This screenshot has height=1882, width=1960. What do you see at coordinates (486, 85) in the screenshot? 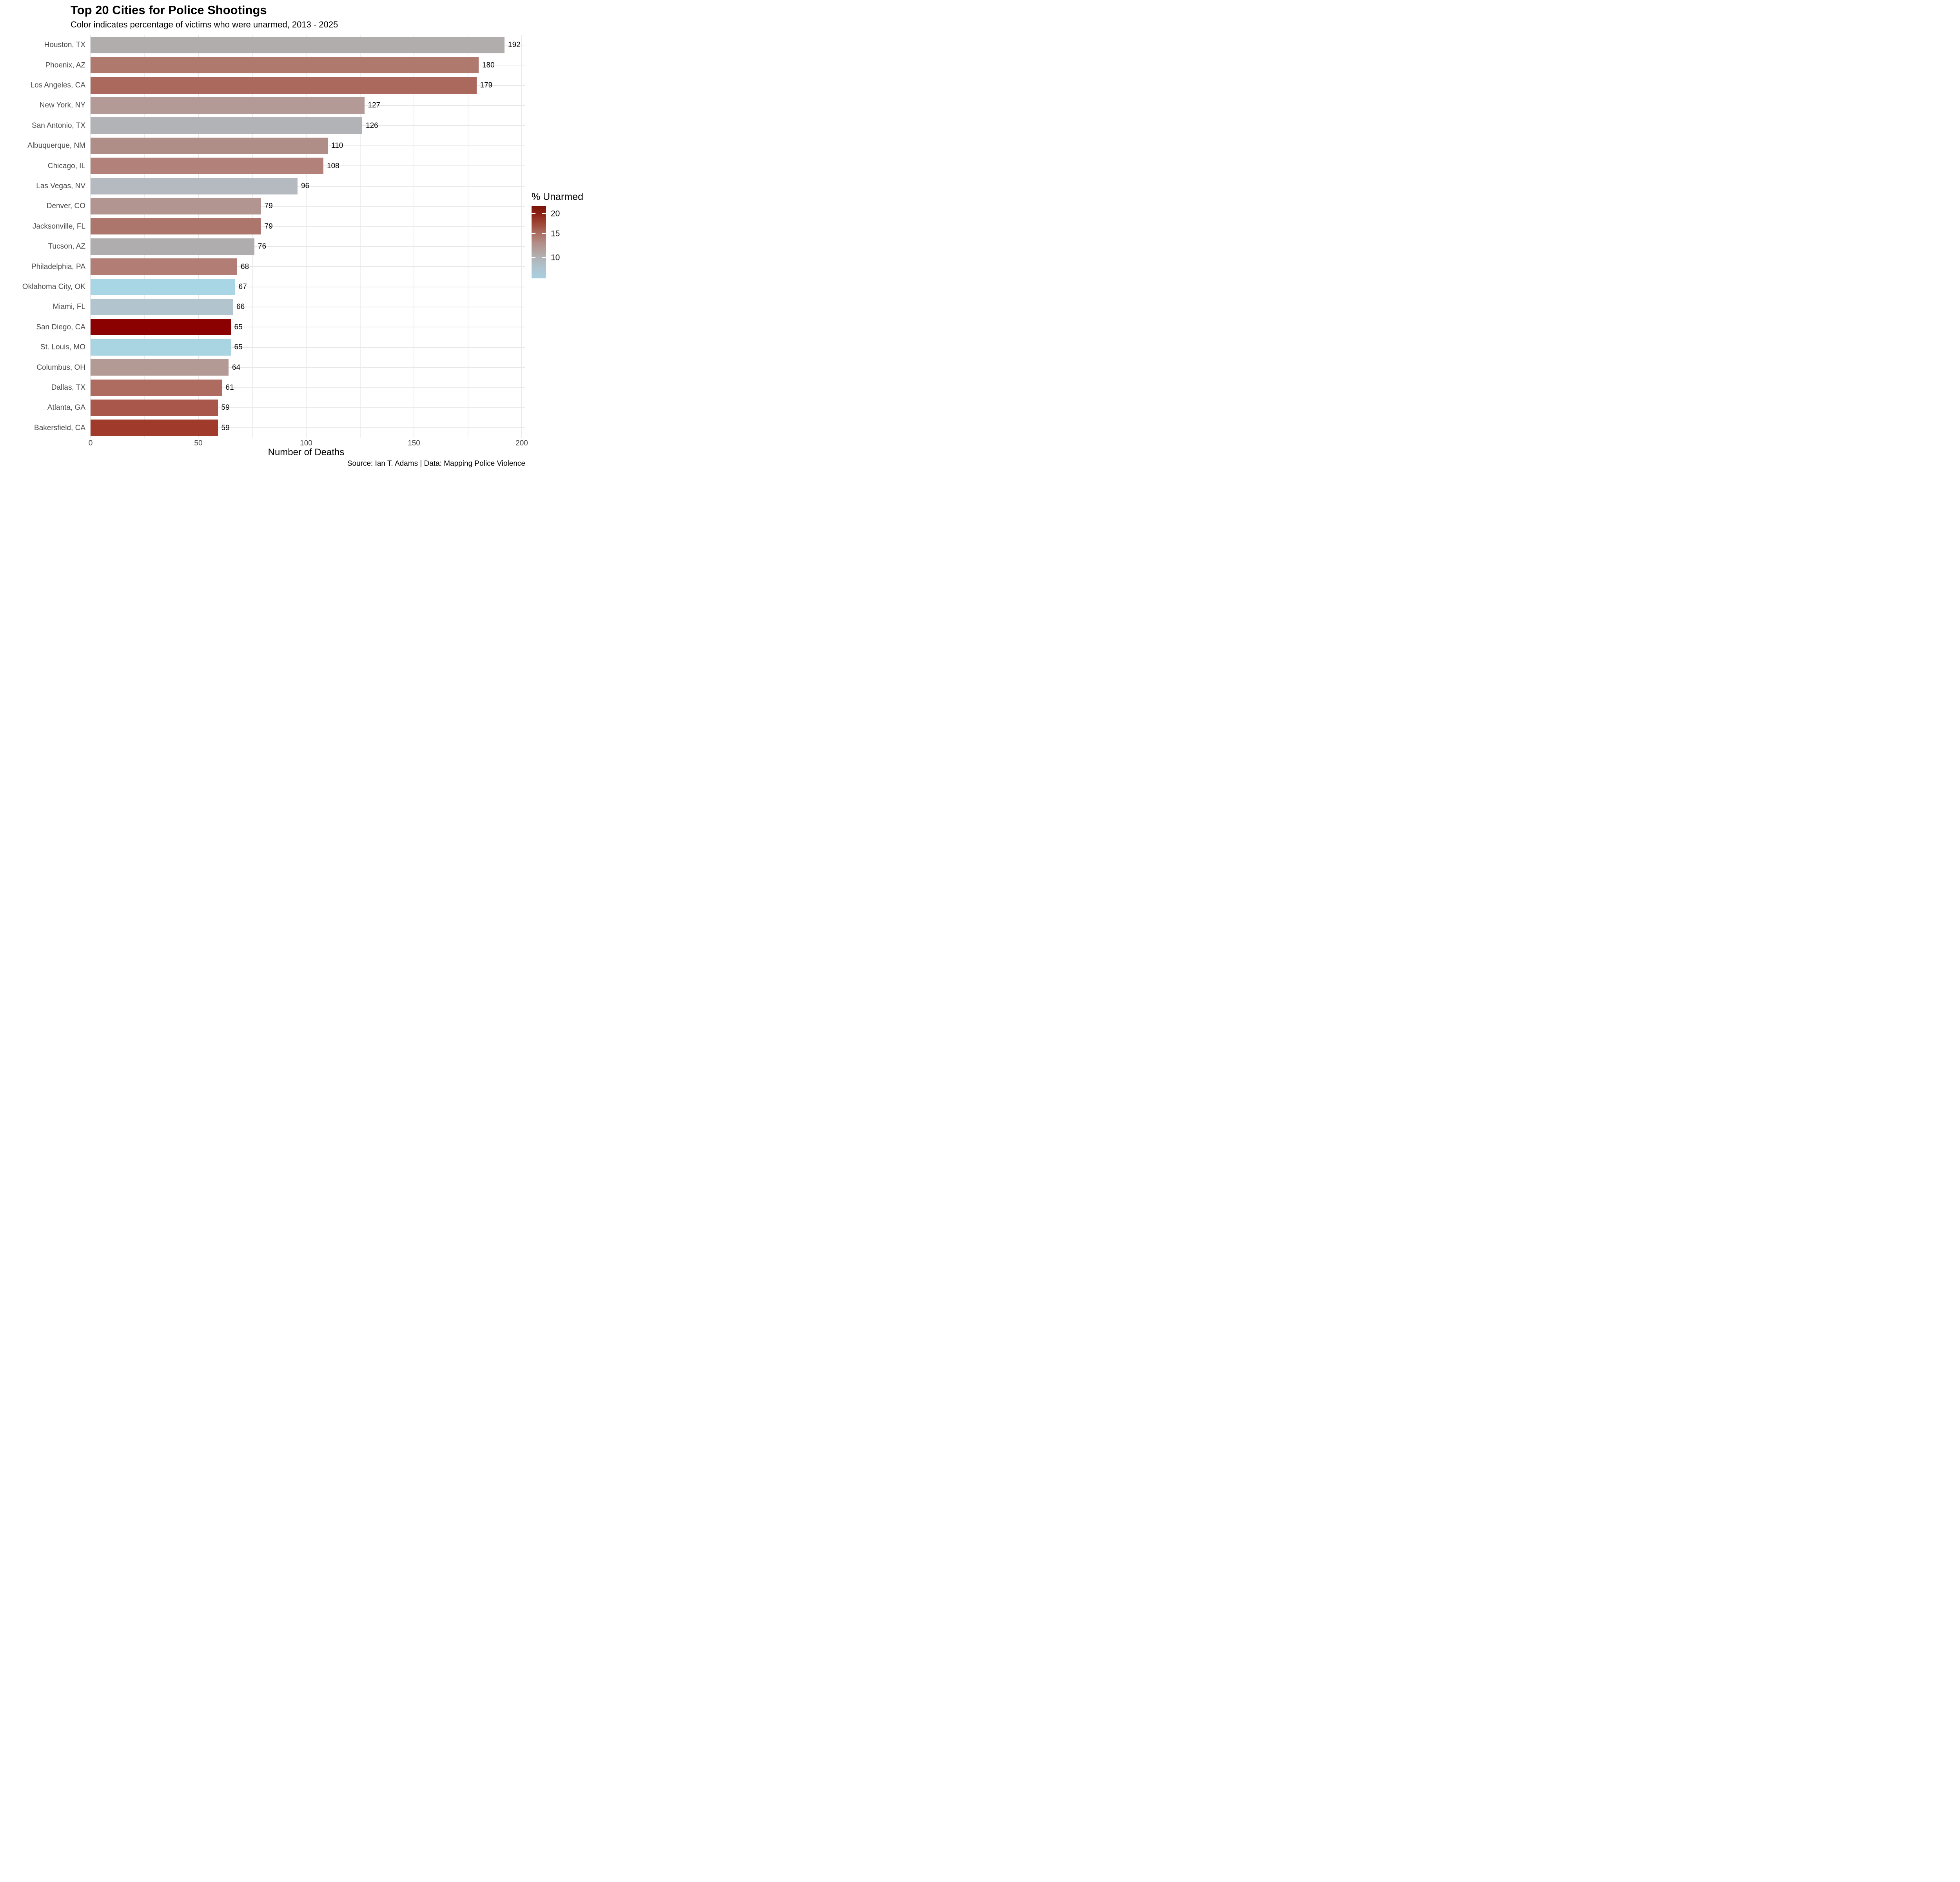
I see `bar-value-label: 179` at bounding box center [486, 85].